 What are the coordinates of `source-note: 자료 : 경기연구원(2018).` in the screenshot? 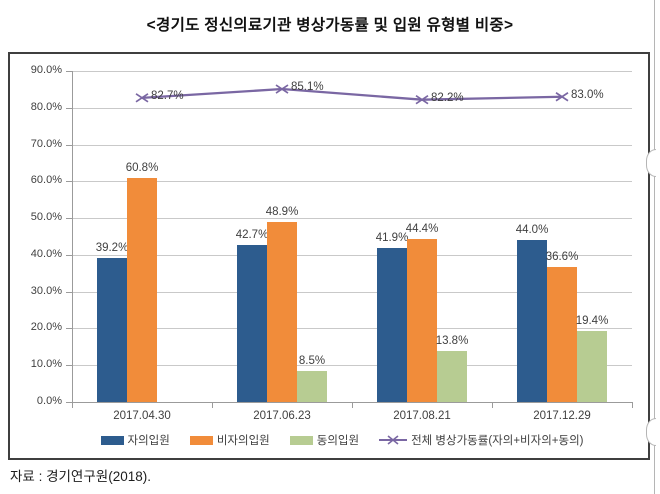 It's located at (80, 476).